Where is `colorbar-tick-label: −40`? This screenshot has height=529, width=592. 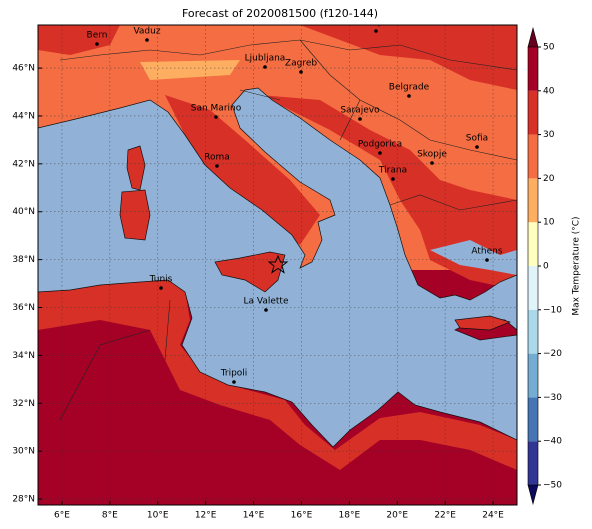
colorbar-tick-label: −40 is located at coordinates (552, 442).